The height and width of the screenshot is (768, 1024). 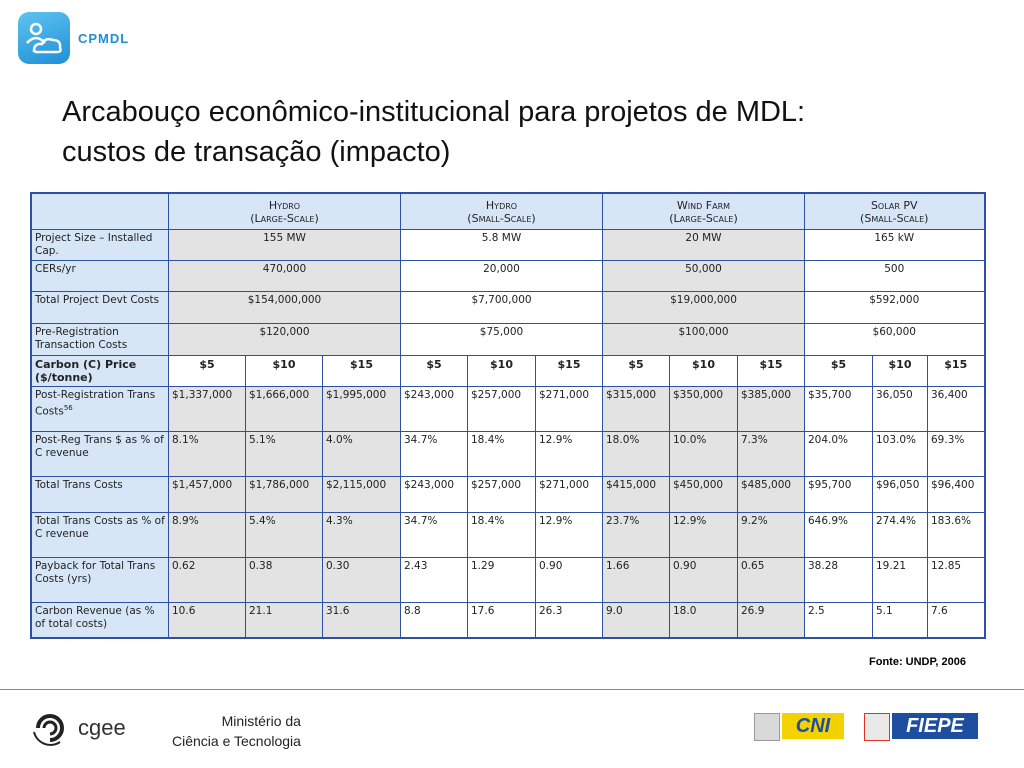 I want to click on row-label: Carbon (C) Price ($/tonne), so click(x=99, y=371).